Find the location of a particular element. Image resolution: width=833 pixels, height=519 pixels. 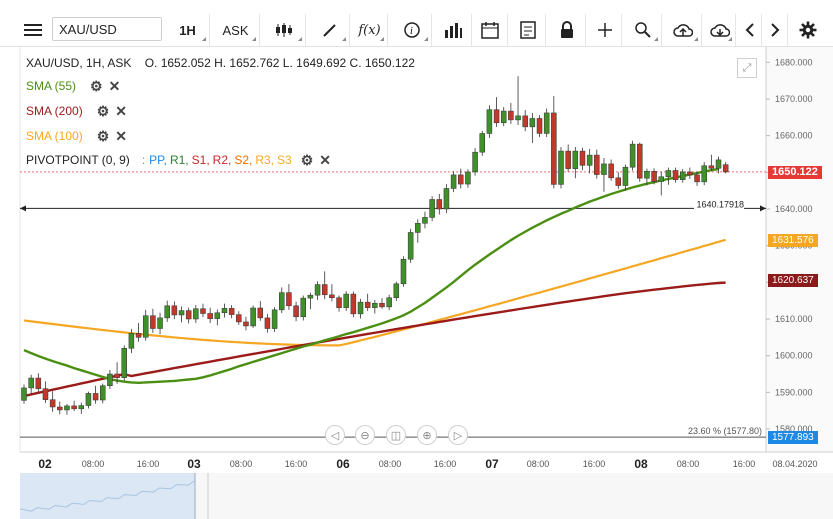

svg-text: i is located at coordinates (411, 31).